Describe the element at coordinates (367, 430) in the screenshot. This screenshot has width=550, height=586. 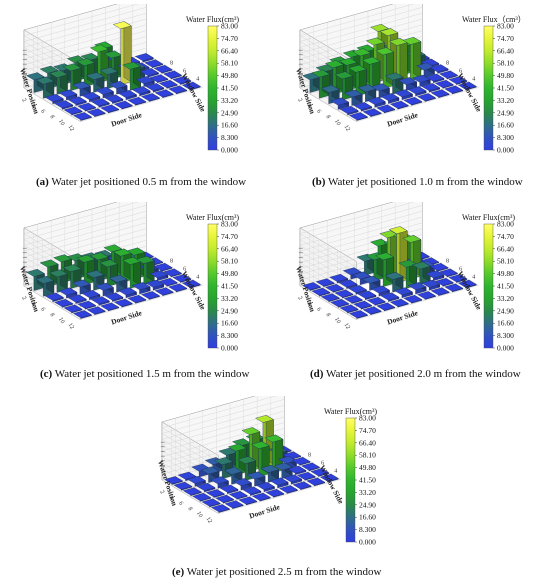
I see `colorbar-tick: 74.70` at that location.